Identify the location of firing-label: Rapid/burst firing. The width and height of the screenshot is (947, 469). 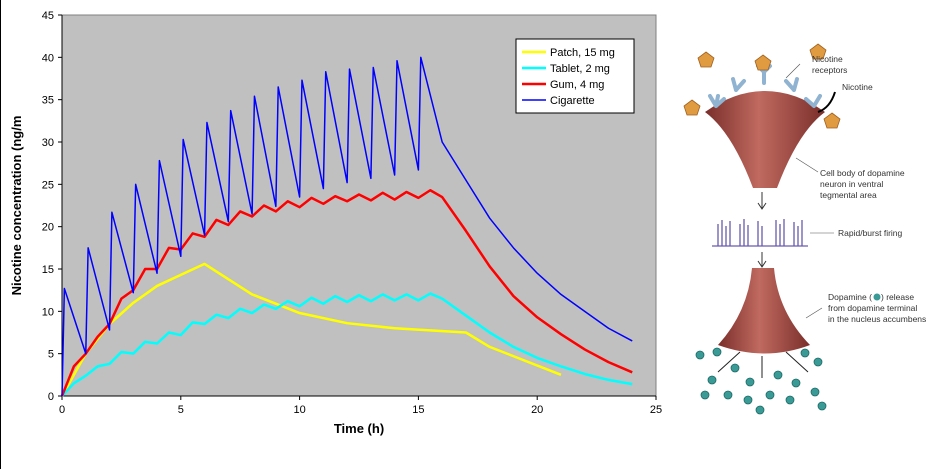
(870, 233).